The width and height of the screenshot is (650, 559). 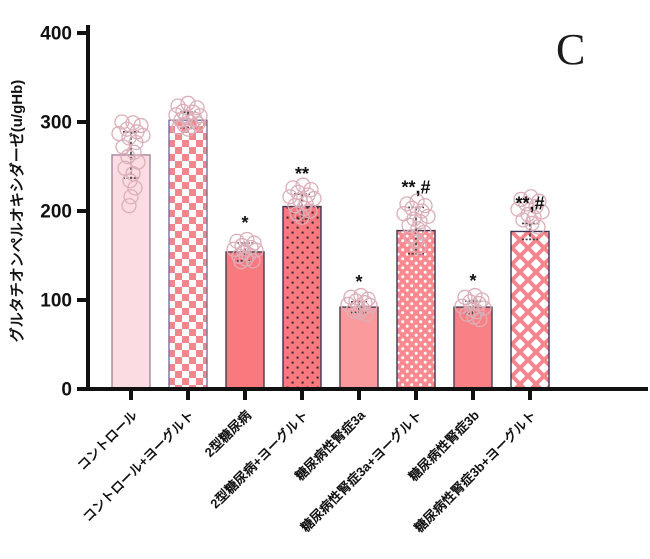 I want to click on panel-label: C, so click(x=571, y=49).